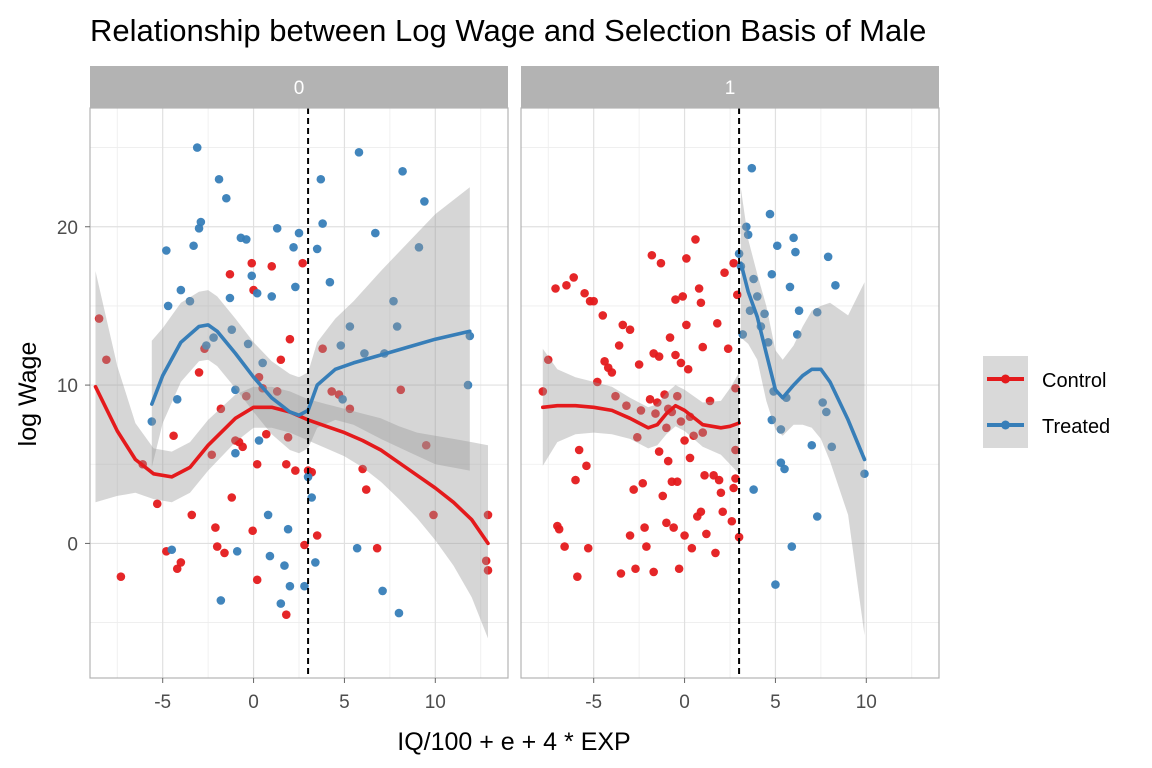  What do you see at coordinates (299, 88) in the screenshot?
I see `facet-strip-label: 0` at bounding box center [299, 88].